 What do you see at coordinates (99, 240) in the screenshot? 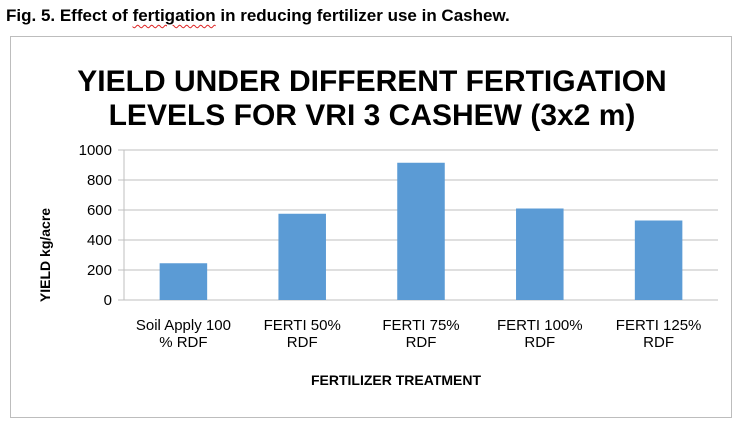
I see `y-tick-label: 400` at bounding box center [99, 240].